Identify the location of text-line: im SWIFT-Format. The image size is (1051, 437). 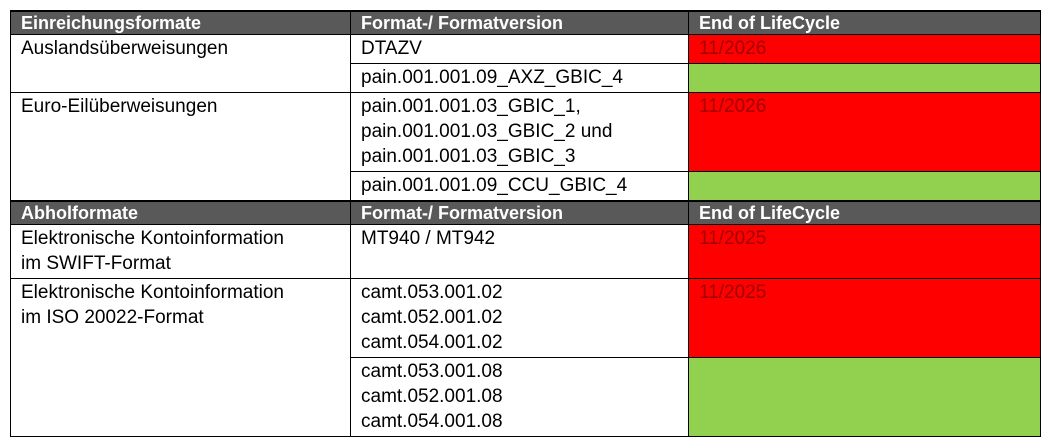
(96, 263).